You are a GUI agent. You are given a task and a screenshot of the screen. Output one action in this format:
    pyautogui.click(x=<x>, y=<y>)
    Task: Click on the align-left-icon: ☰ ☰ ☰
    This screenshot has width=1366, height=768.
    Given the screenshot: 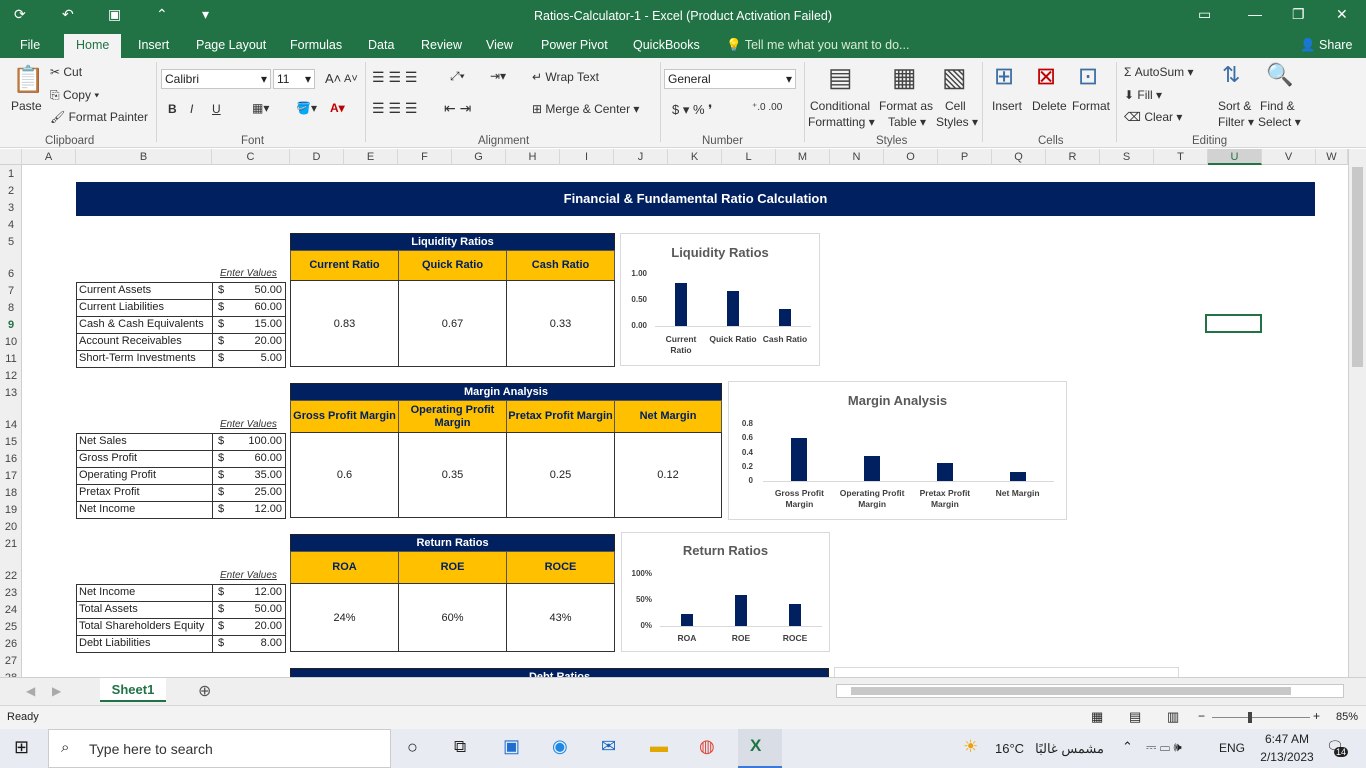 What is the action you would take?
    pyautogui.click(x=395, y=108)
    